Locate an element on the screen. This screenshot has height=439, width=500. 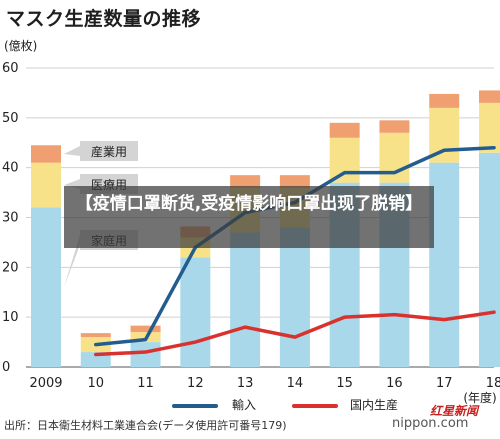
x-tick-label: 17 is located at coordinates (444, 383).